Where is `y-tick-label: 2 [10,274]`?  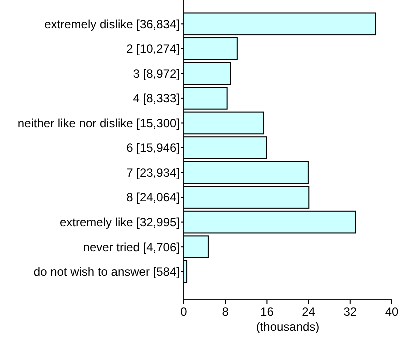 y-tick-label: 2 [10,274] is located at coordinates (153, 49).